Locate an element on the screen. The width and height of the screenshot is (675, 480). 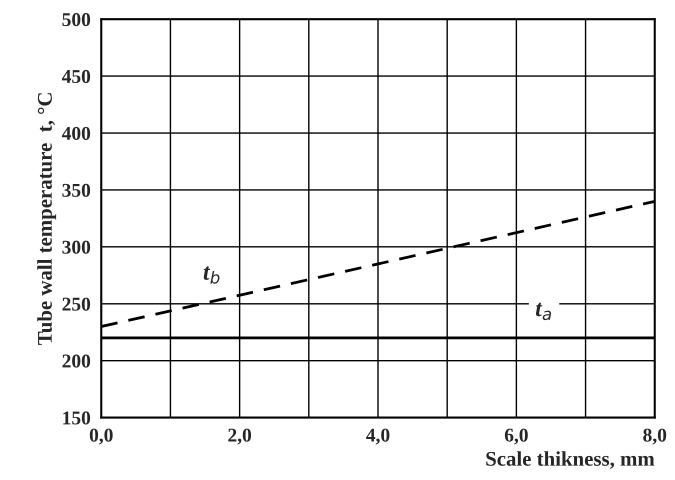
x-tick-label: 2,0 is located at coordinates (240, 436).